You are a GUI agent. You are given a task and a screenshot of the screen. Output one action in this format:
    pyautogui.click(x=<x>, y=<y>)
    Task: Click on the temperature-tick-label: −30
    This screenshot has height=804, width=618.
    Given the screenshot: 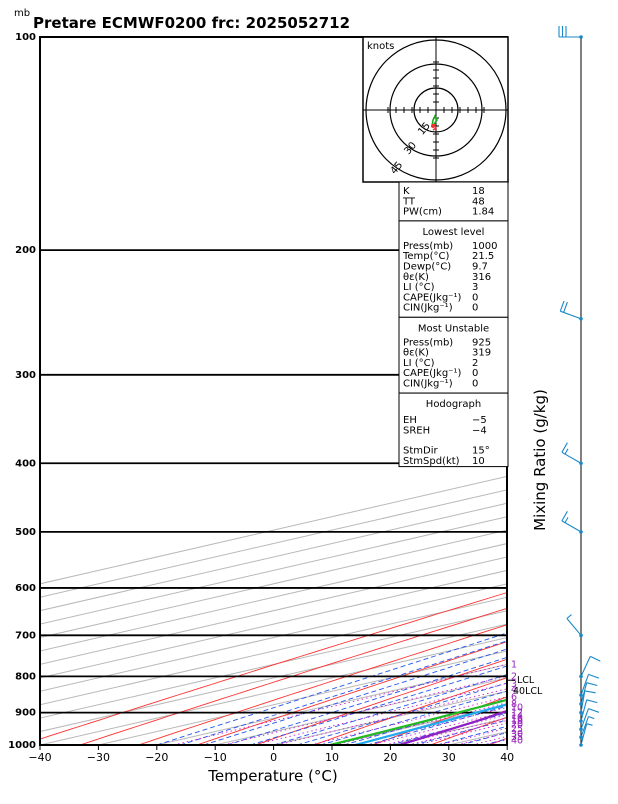 What is the action you would take?
    pyautogui.click(x=98, y=757)
    